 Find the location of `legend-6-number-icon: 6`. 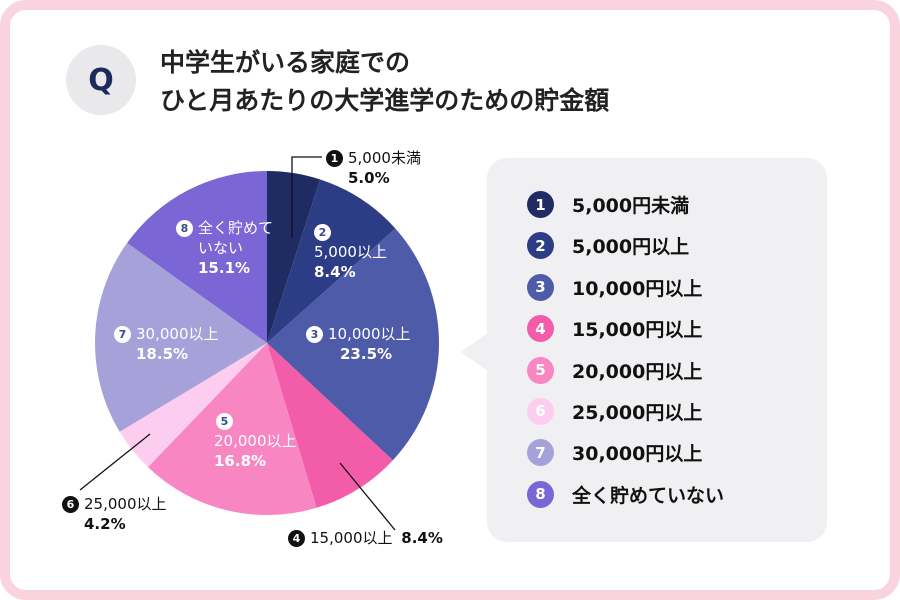

legend-6-number-icon: 6 is located at coordinates (540, 411).